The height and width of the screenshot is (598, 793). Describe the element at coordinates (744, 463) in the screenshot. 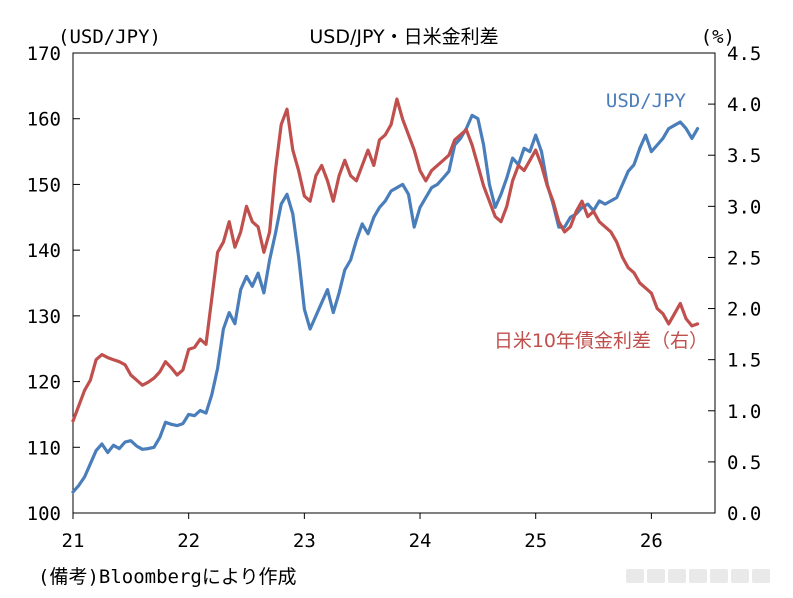

I see `right-axis-tick-label: 0.5` at that location.